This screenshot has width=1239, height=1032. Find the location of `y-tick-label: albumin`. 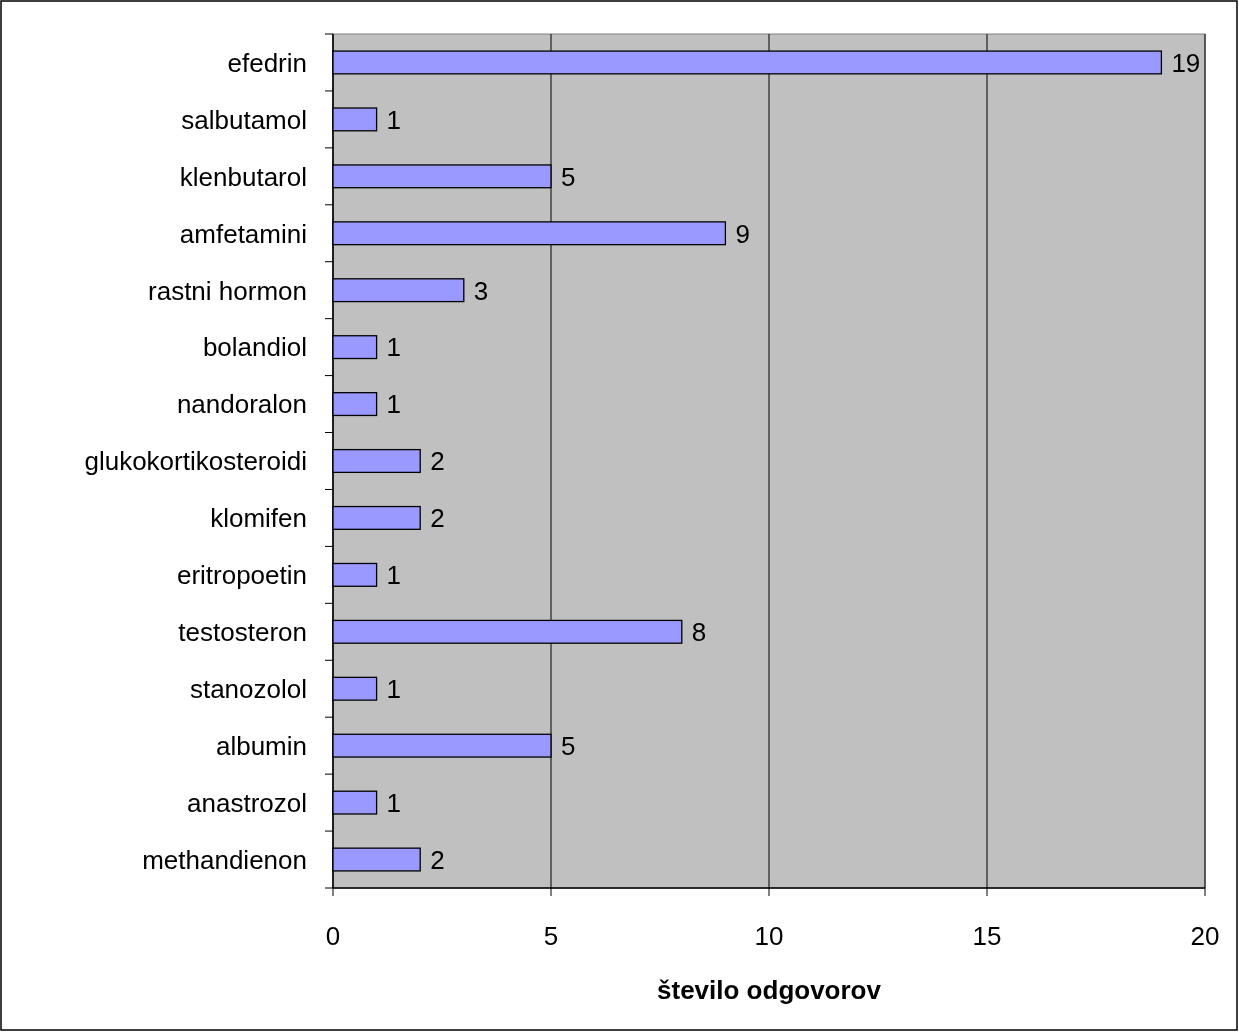

y-tick-label: albumin is located at coordinates (261, 746).